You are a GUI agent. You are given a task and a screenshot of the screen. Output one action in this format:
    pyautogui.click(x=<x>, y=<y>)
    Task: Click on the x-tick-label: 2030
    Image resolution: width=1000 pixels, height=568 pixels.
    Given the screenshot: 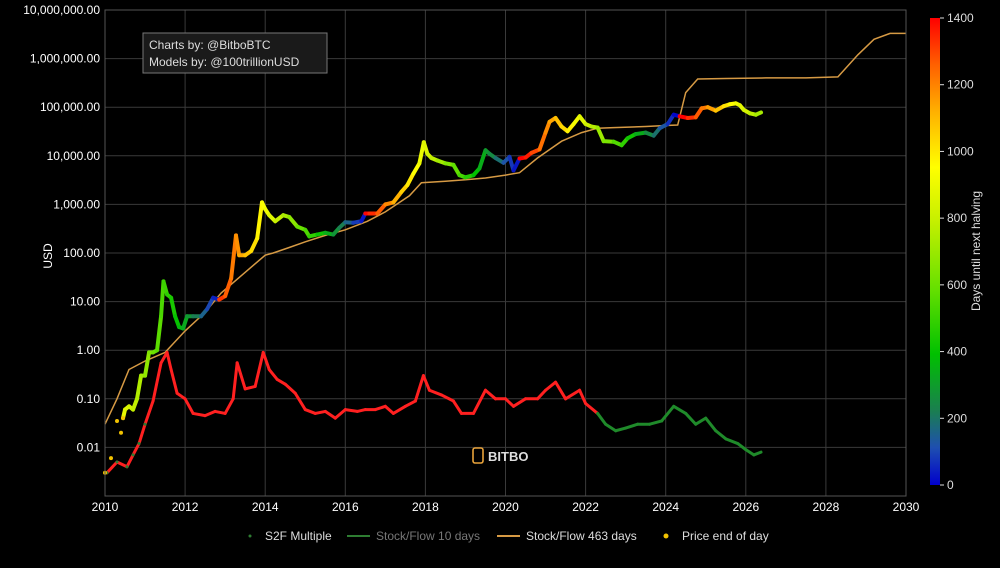 What is the action you would take?
    pyautogui.click(x=906, y=507)
    